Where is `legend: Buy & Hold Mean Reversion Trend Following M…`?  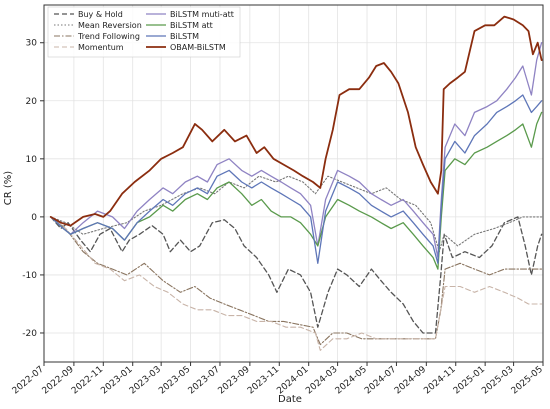
legend: Buy & Hold Mean Reversion Trend Following M… is located at coordinates (144, 32).